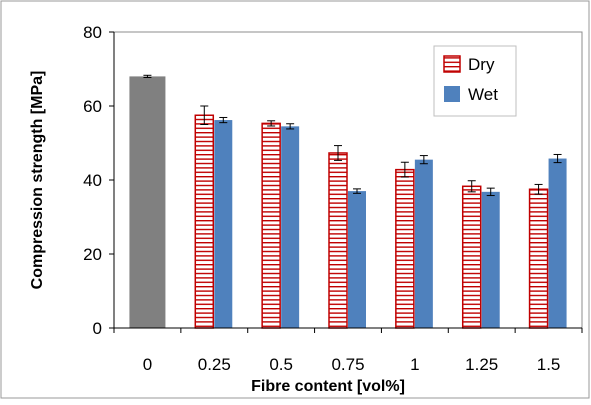 This screenshot has width=591, height=405. I want to click on y-tick-label: 60, so click(92, 106).